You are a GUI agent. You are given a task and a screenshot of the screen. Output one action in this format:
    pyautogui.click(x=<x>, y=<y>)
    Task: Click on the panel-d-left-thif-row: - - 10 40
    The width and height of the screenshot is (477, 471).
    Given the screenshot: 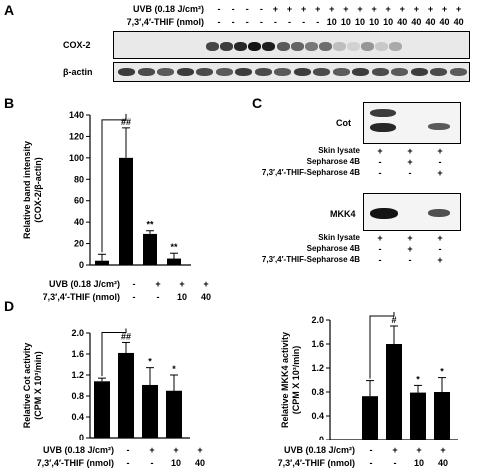 What is the action you would take?
    pyautogui.click(x=164, y=463)
    